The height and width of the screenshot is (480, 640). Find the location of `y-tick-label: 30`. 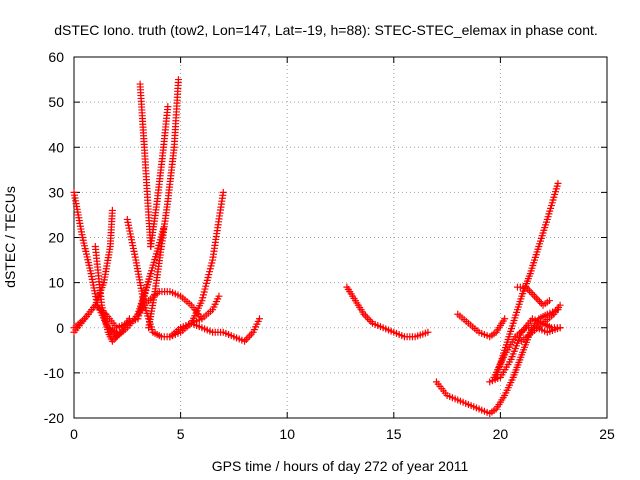

y-tick-label: 30 is located at coordinates (56, 192).